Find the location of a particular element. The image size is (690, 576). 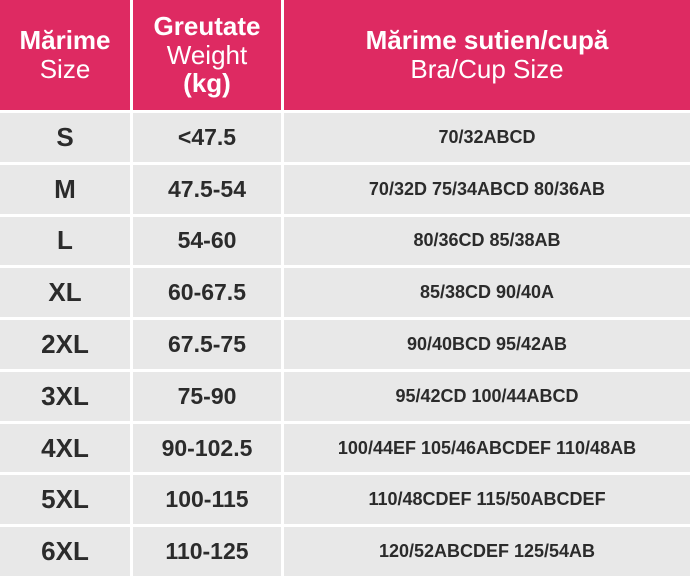

table-cell: 54-60 is located at coordinates (207, 241).